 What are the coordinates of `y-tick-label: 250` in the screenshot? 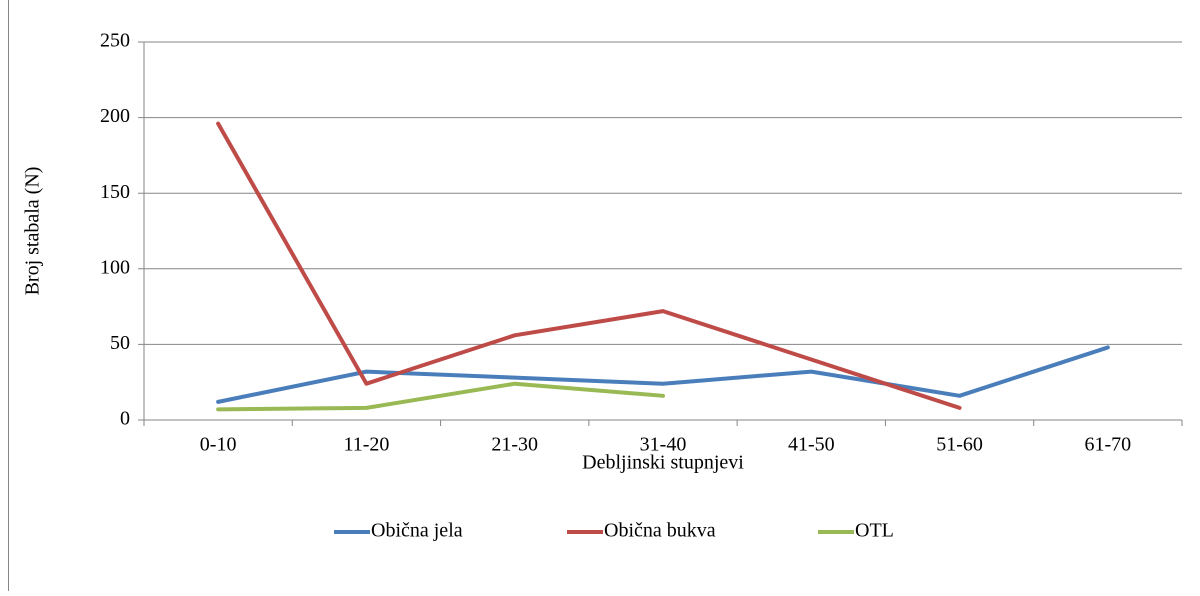 It's located at (115, 41).